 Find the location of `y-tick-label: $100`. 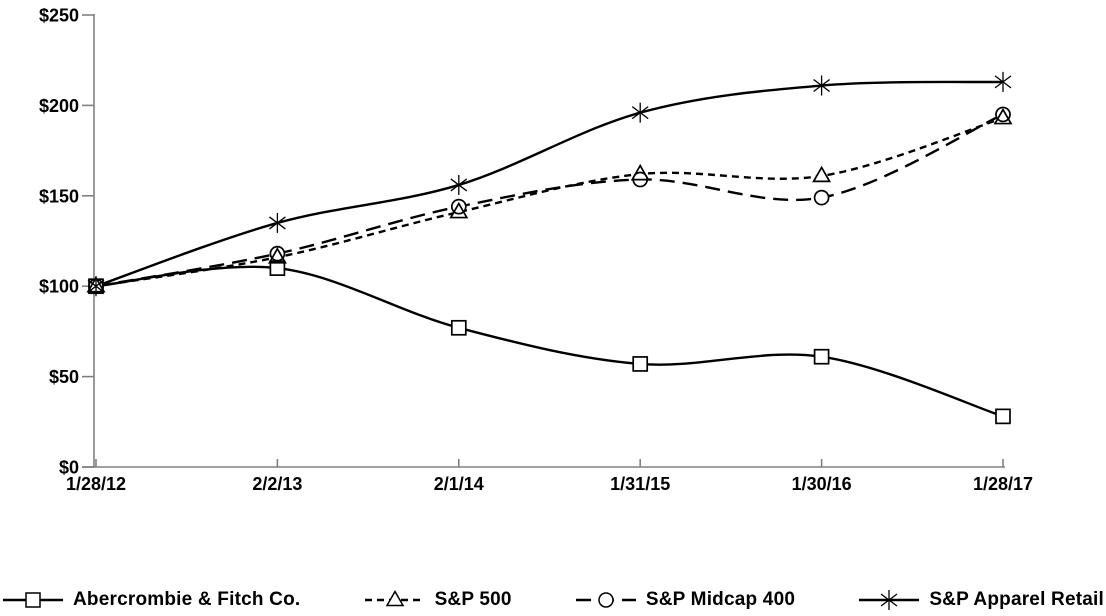

y-tick-label: $100 is located at coordinates (59, 287).